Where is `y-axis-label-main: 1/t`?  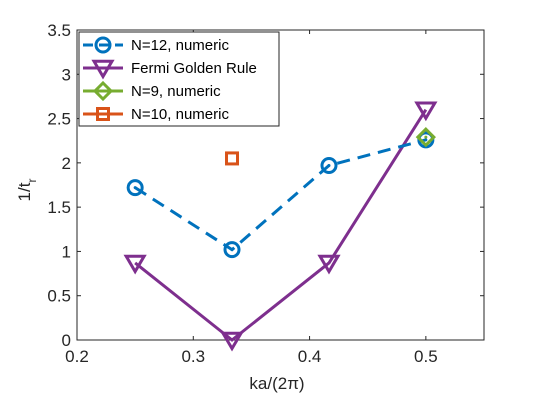 y-axis-label-main: 1/t is located at coordinates (24, 191).